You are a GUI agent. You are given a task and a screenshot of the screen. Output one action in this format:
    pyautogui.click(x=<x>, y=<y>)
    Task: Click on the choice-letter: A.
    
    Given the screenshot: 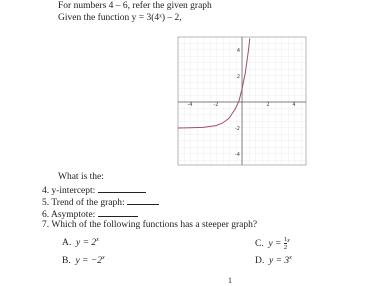 What is the action you would take?
    pyautogui.click(x=67, y=243)
    